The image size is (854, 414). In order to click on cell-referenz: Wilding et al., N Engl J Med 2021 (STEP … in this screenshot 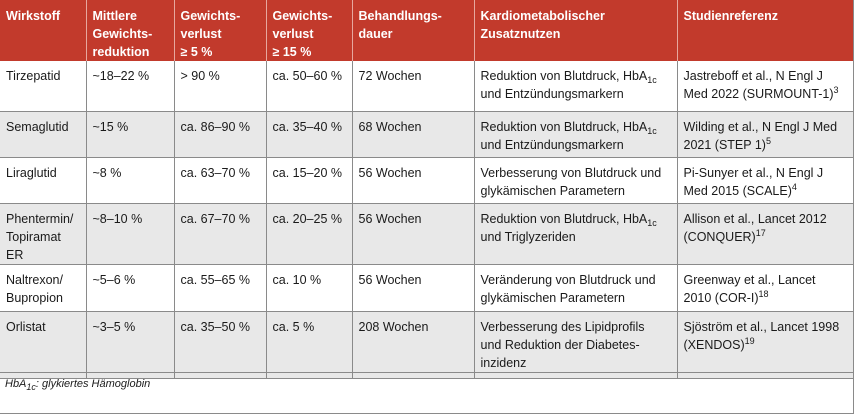, I will do `click(765, 134)`.